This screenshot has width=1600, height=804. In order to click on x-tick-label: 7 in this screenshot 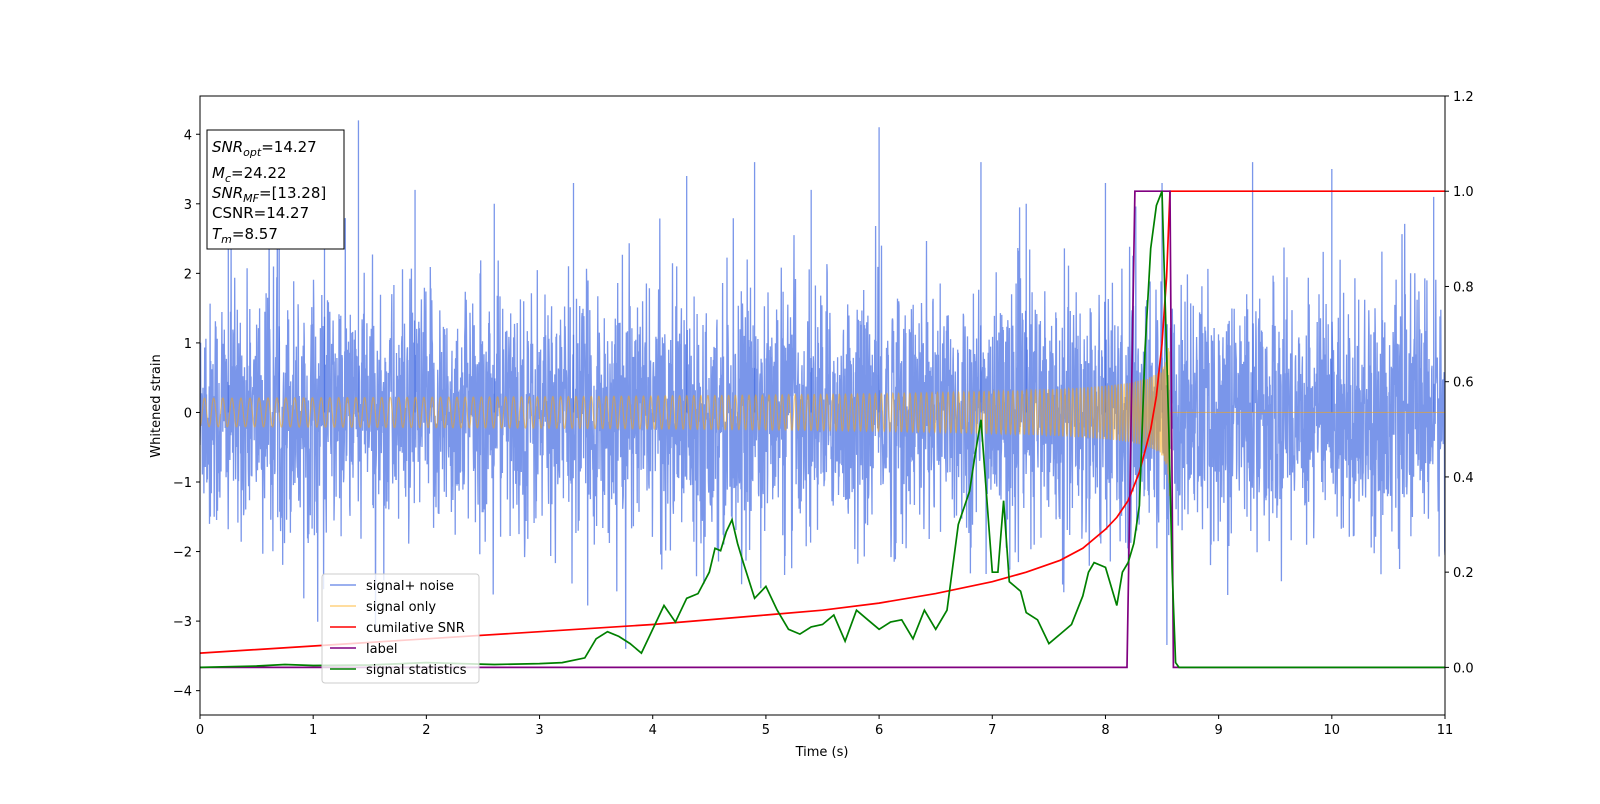, I will do `click(992, 730)`.